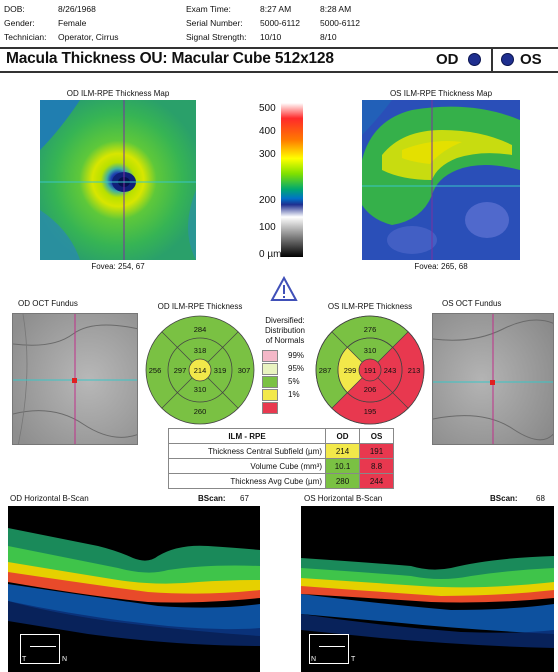  Describe the element at coordinates (24, 659) in the screenshot. I see `od-bscan-t: T` at that location.